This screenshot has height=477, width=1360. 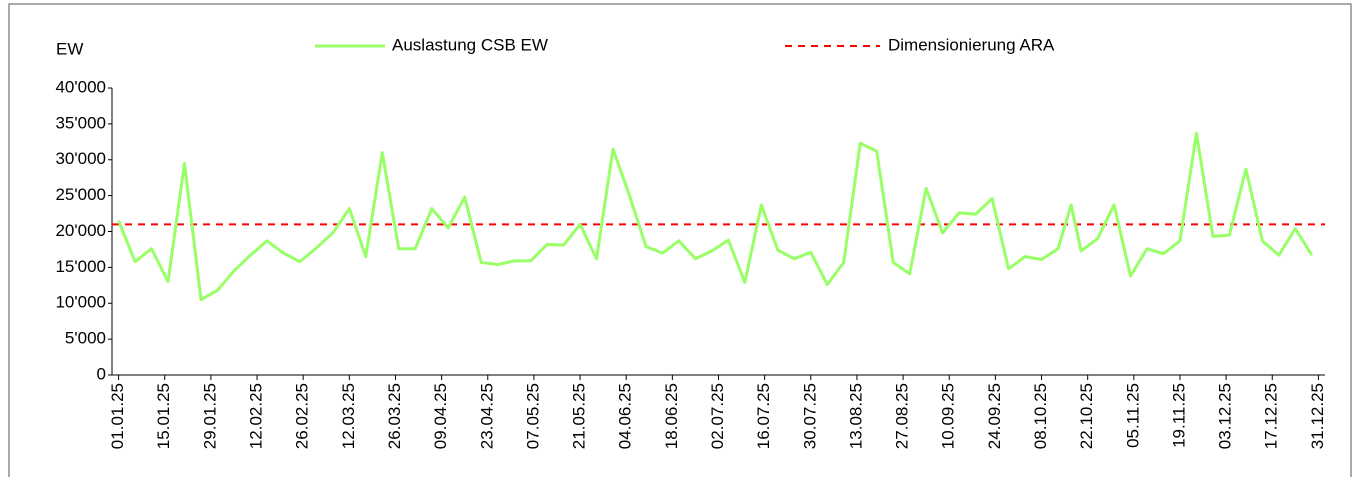 I want to click on legend-label: Dimensionierung ARA, so click(x=971, y=44).